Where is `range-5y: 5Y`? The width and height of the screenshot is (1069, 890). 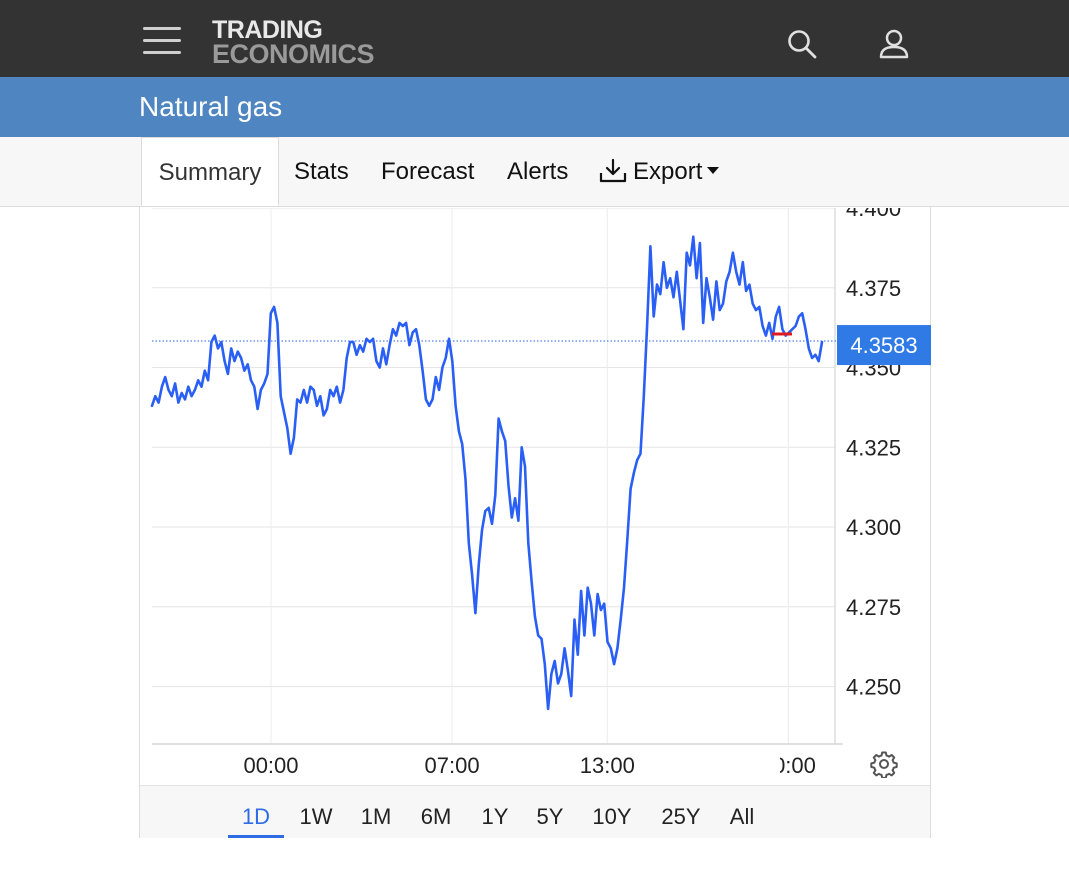
range-5y: 5Y is located at coordinates (550, 816).